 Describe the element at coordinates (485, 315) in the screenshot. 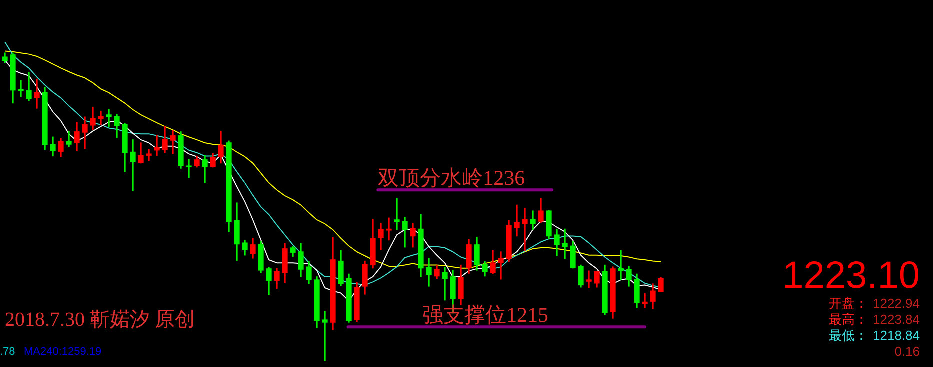

I see `ref-line-label: 强支撑位1215` at that location.